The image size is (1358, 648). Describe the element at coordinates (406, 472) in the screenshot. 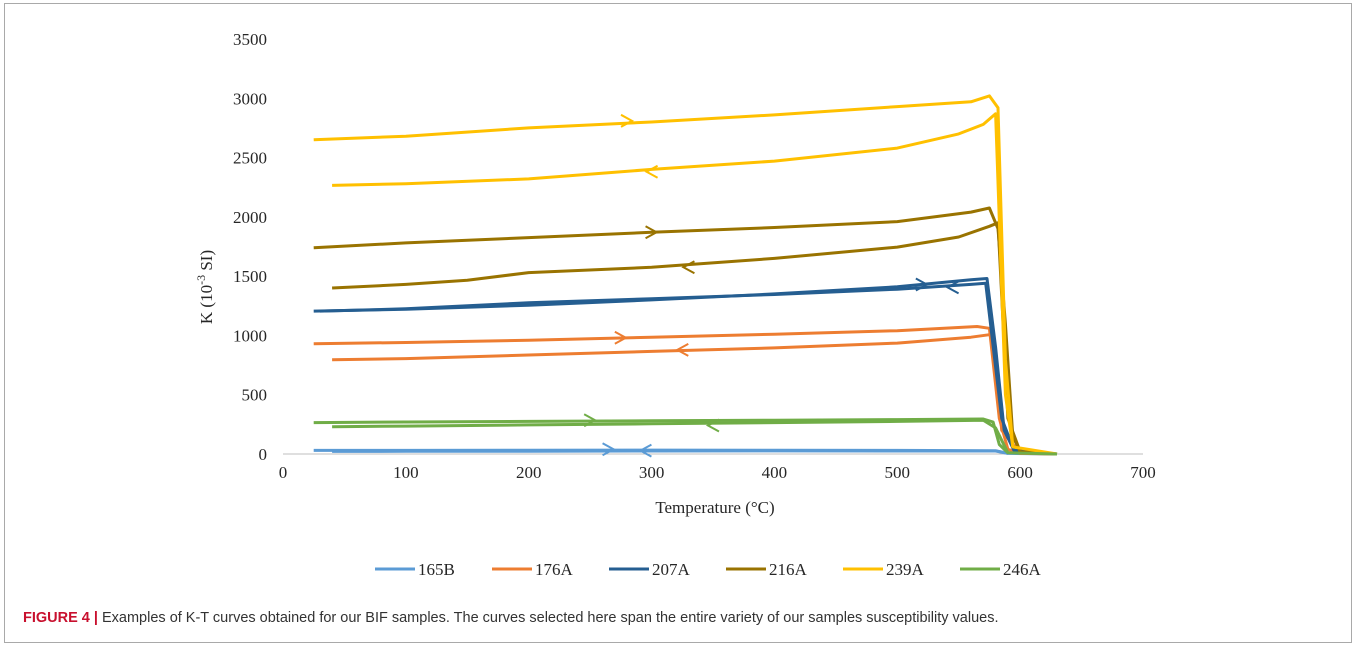

I see `x-tick-label: 100` at that location.